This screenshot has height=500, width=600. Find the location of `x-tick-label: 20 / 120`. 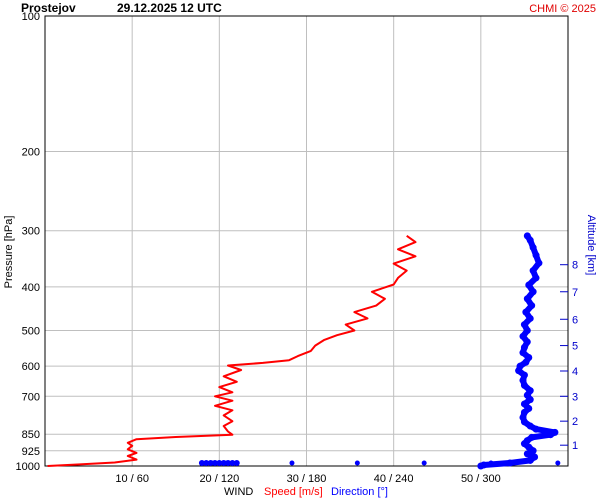

x-tick-label: 20 / 120 is located at coordinates (219, 479).